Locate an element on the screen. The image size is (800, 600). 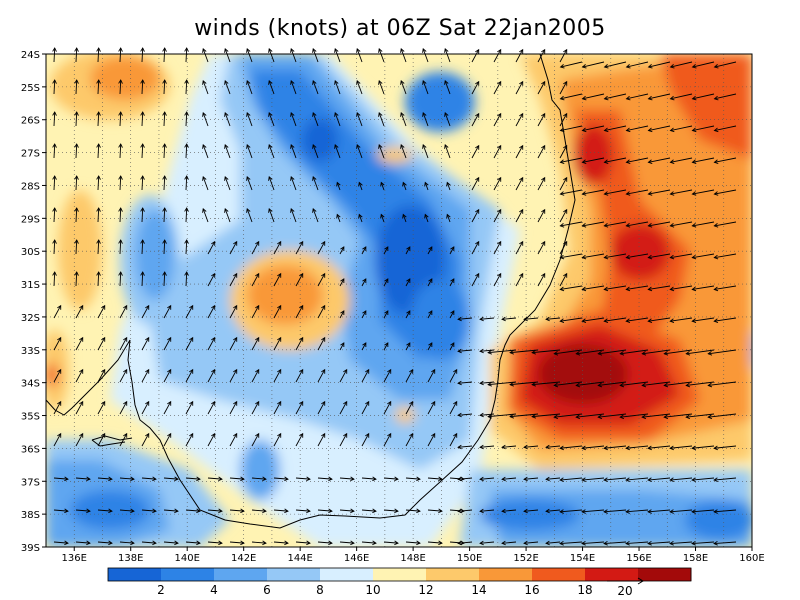
colorbar-label: 2 is located at coordinates (161, 590).